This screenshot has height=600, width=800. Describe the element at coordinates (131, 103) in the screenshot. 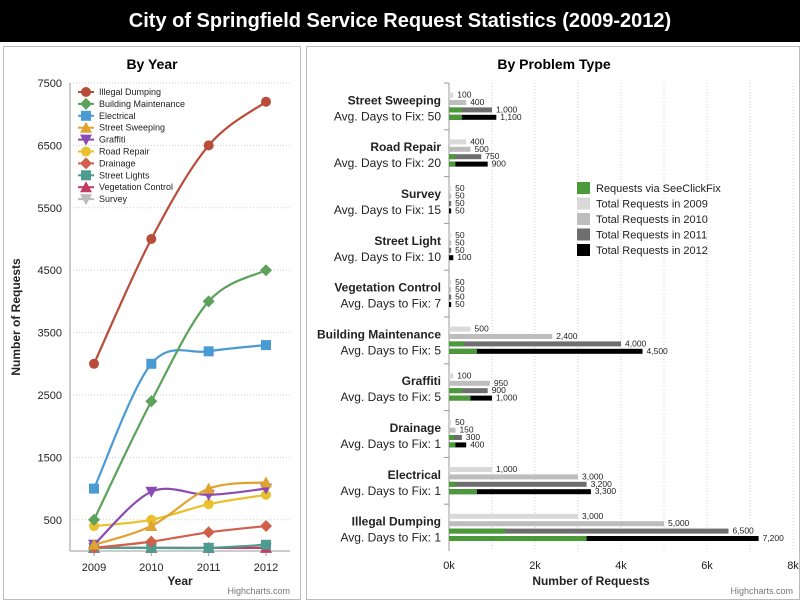

I see `legend-item-building-maintenance: Building Maintenance` at that location.